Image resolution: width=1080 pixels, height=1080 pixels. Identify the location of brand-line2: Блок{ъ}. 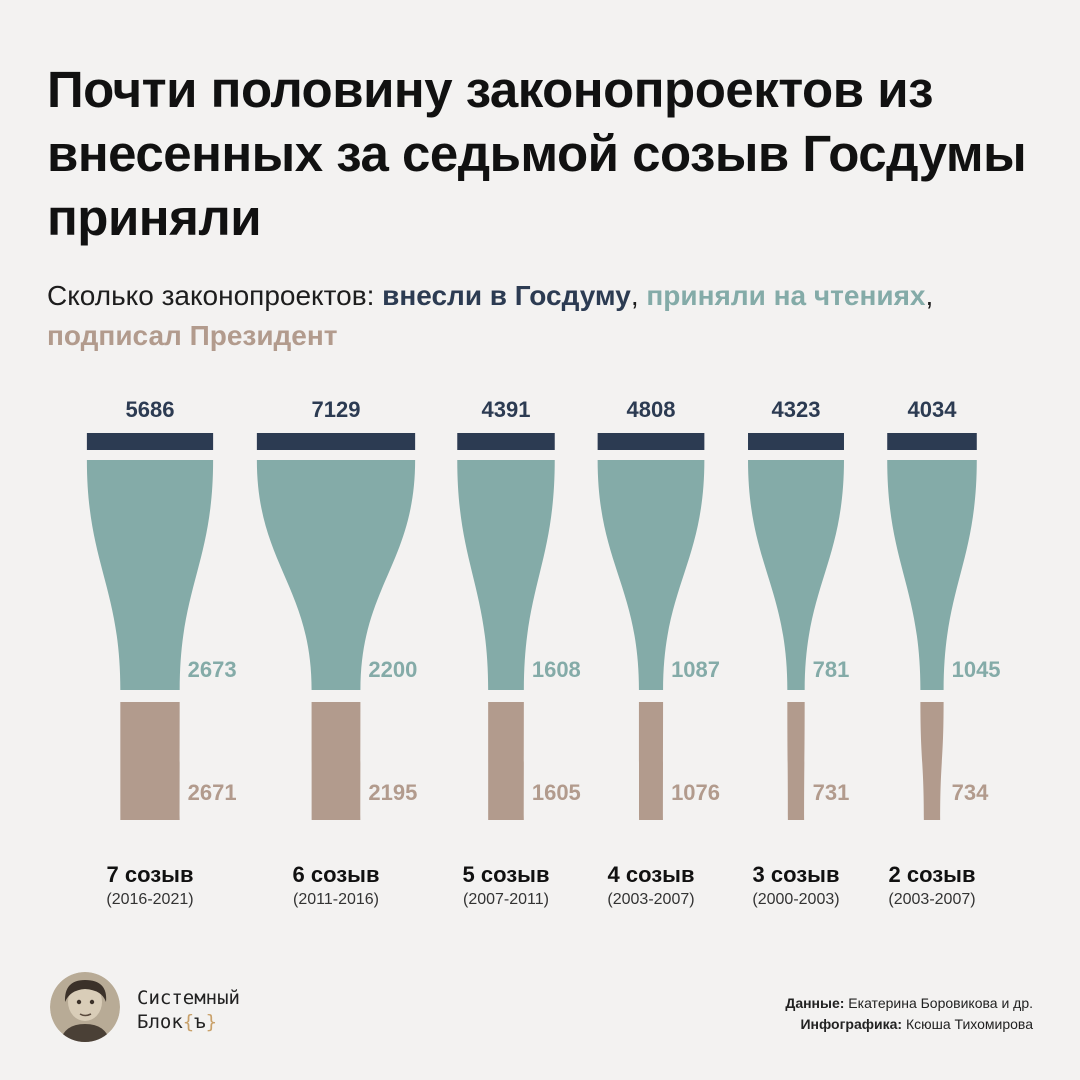
(177, 1022).